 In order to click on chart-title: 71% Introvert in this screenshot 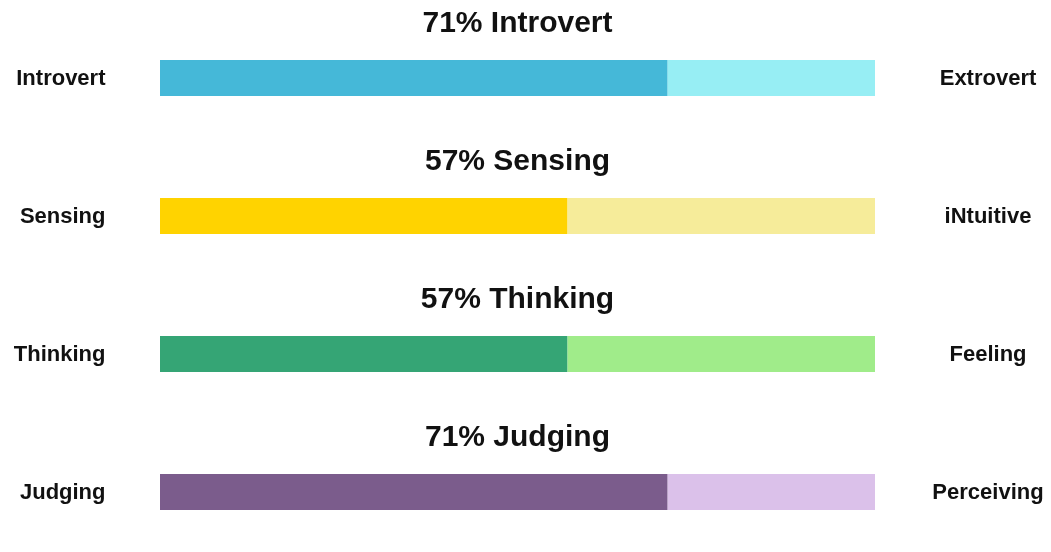, I will do `click(517, 21)`.